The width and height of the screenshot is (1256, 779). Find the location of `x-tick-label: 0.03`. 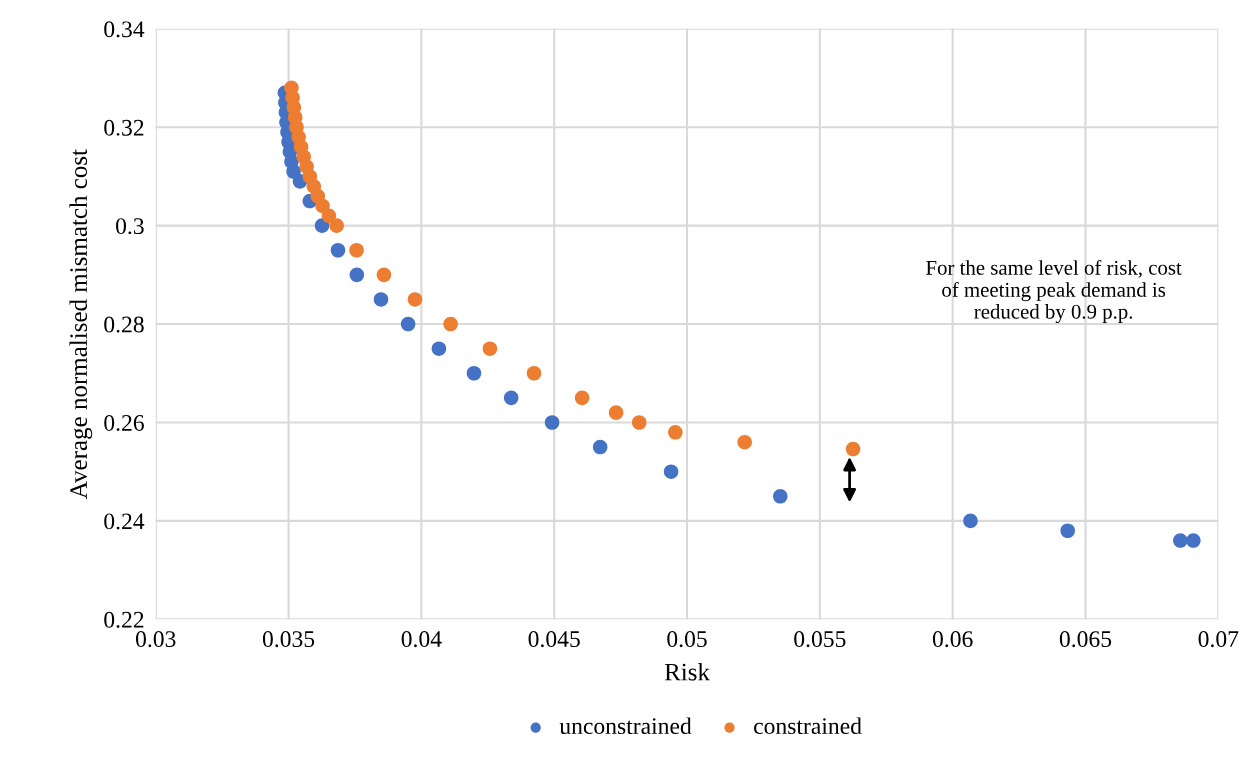

x-tick-label: 0.03 is located at coordinates (155, 639).